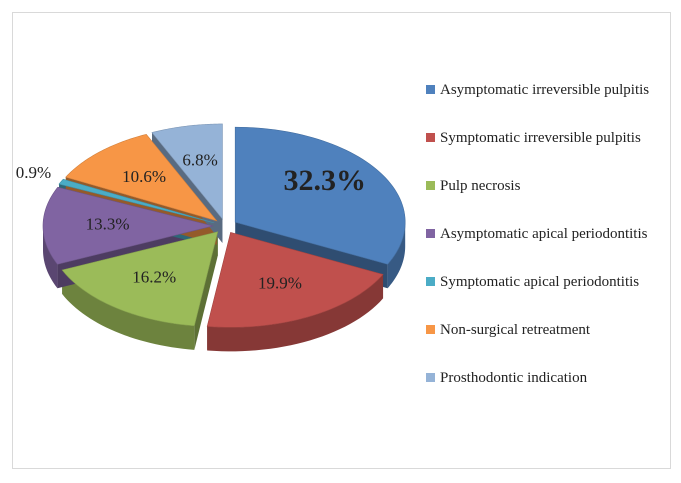 The image size is (681, 483). Describe the element at coordinates (324, 180) in the screenshot. I see `data-label: 32.3%` at that location.